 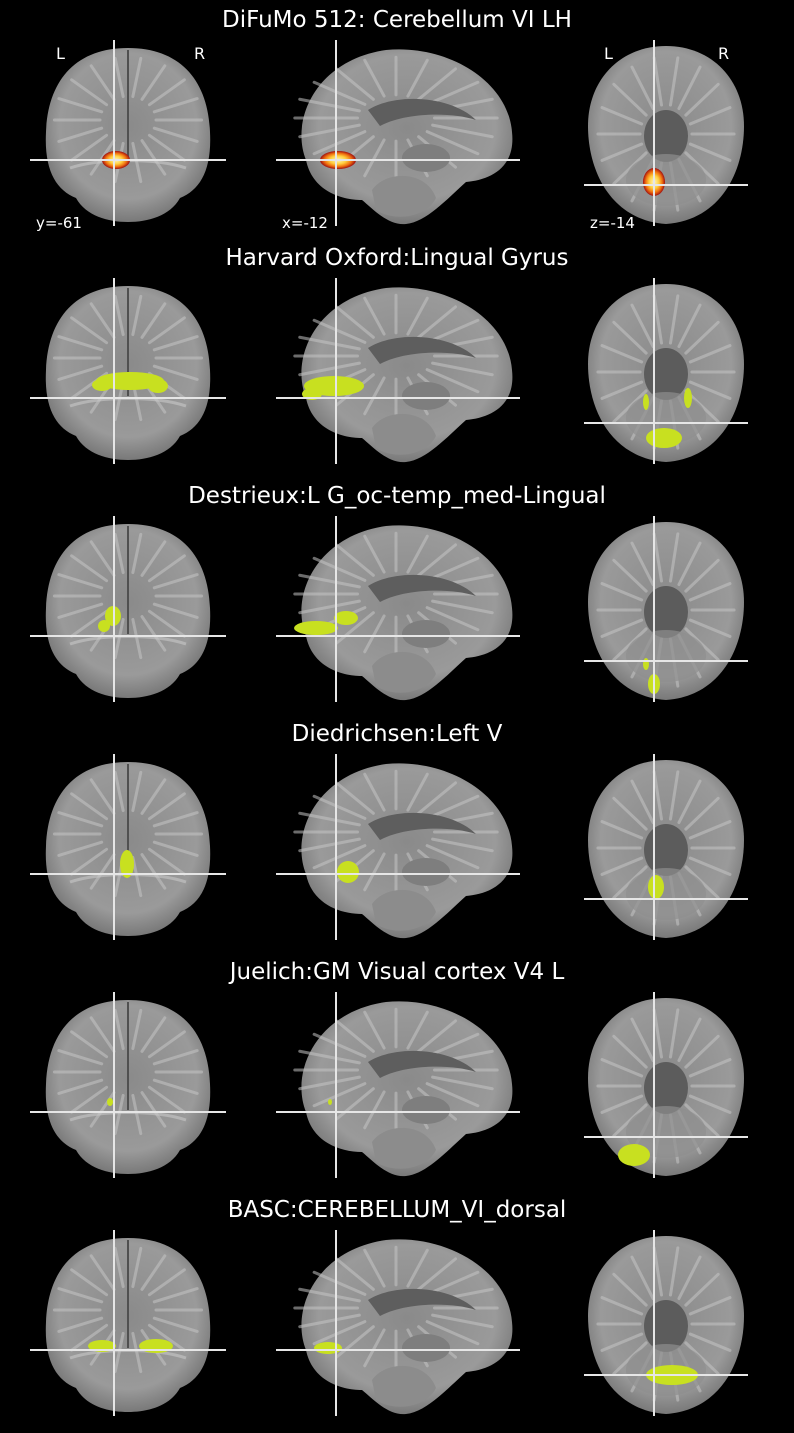 What do you see at coordinates (398, 136) in the screenshot?
I see `sagittal-view: x=-12` at bounding box center [398, 136].